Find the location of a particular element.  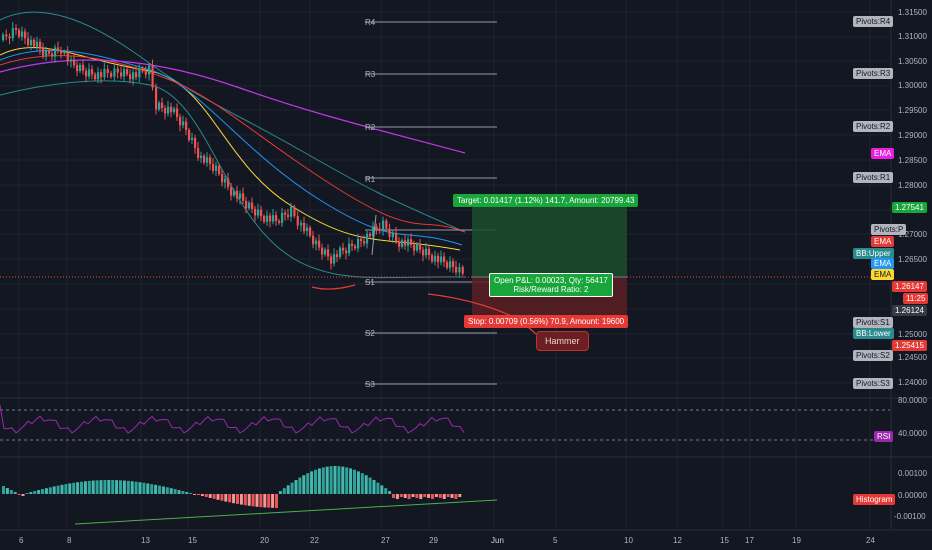

price-tick: 1.29500 is located at coordinates (912, 110).